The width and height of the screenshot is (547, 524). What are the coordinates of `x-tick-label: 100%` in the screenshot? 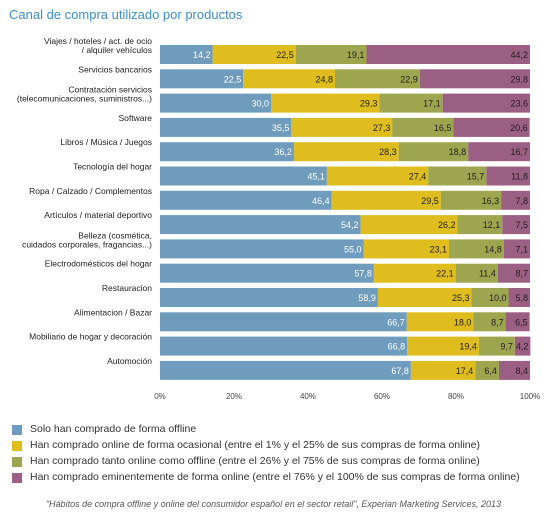 It's located at (530, 396).